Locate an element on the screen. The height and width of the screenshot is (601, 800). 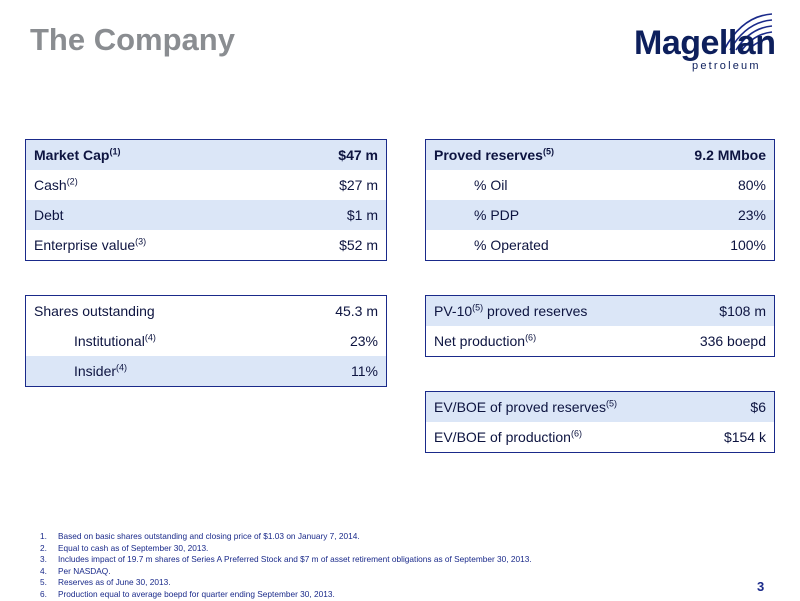
row-label: % PDP is located at coordinates (531, 215).